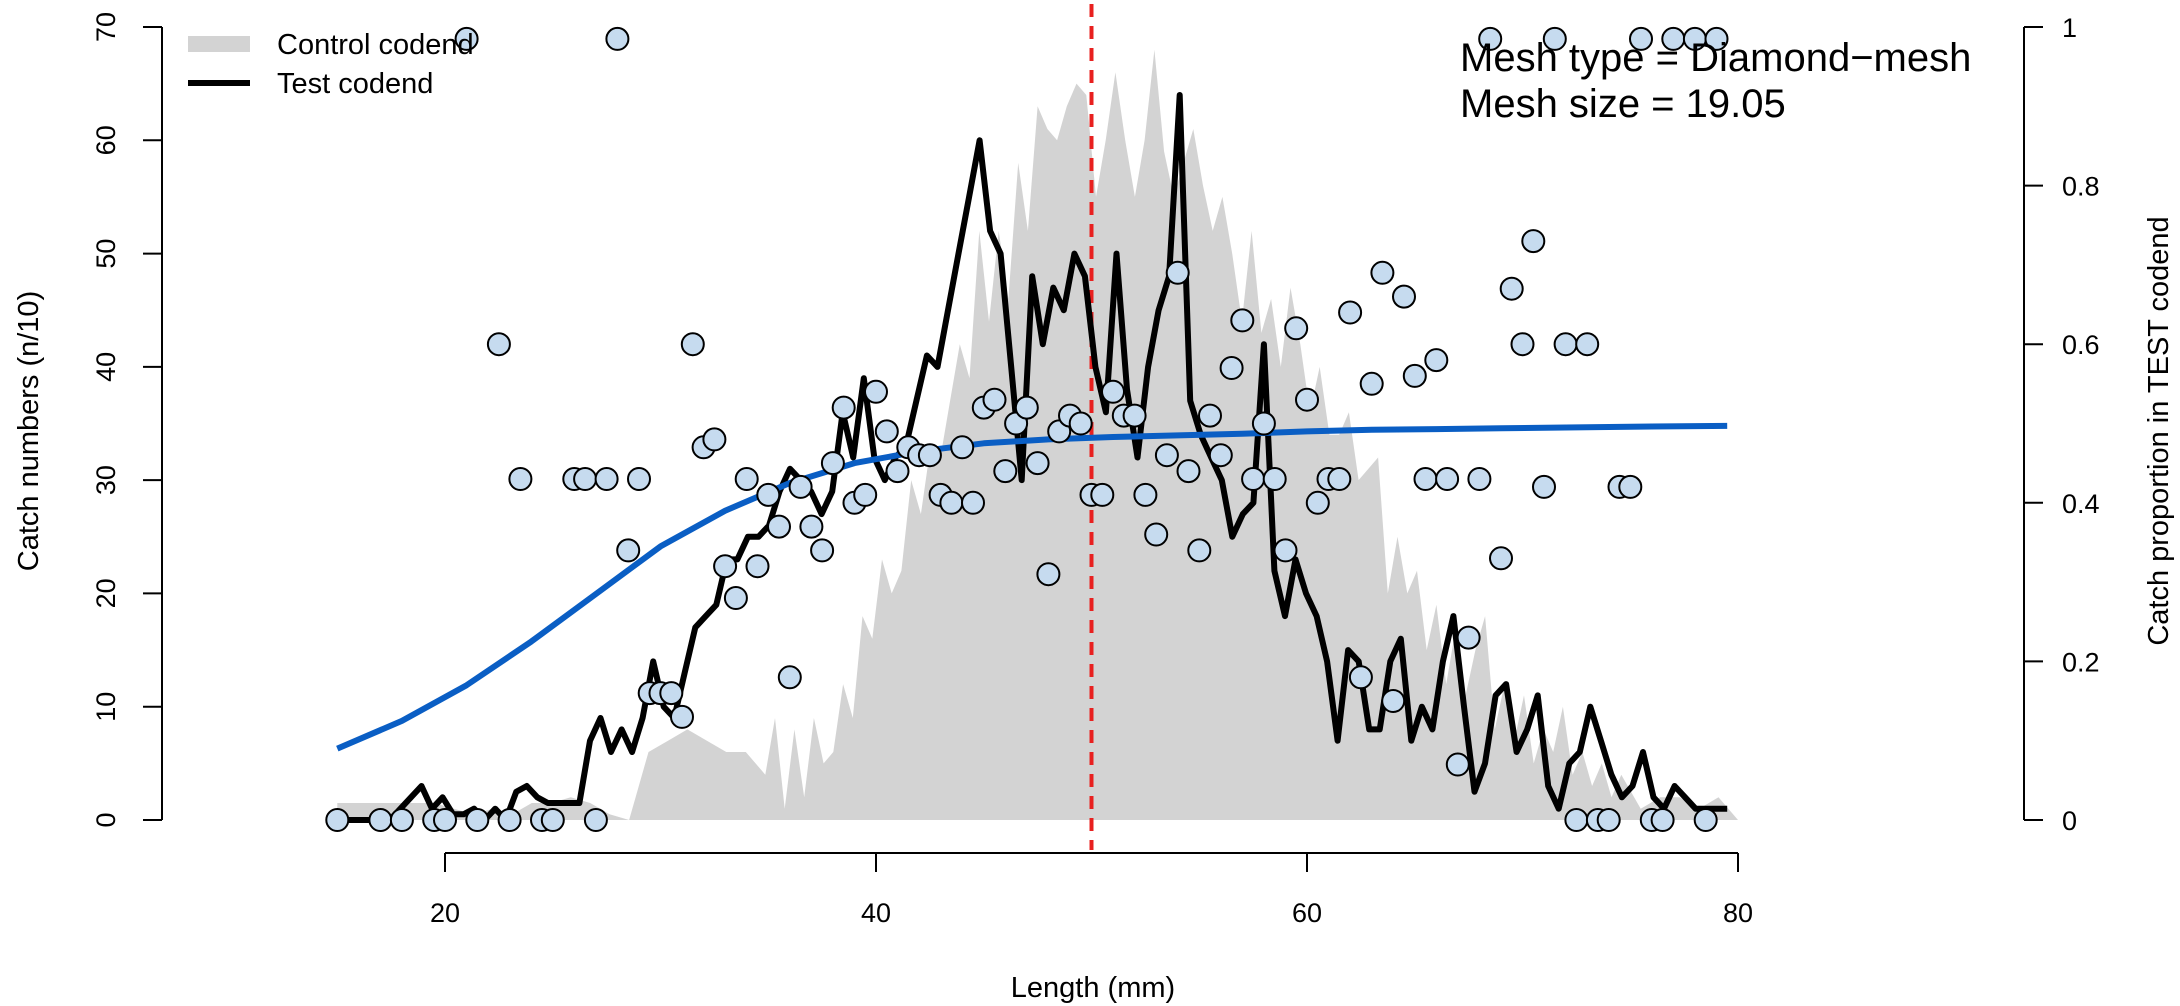 Image resolution: width=2180 pixels, height=1006 pixels. What do you see at coordinates (1093, 988) in the screenshot?
I see `x-axis-title: Length (mm)` at bounding box center [1093, 988].